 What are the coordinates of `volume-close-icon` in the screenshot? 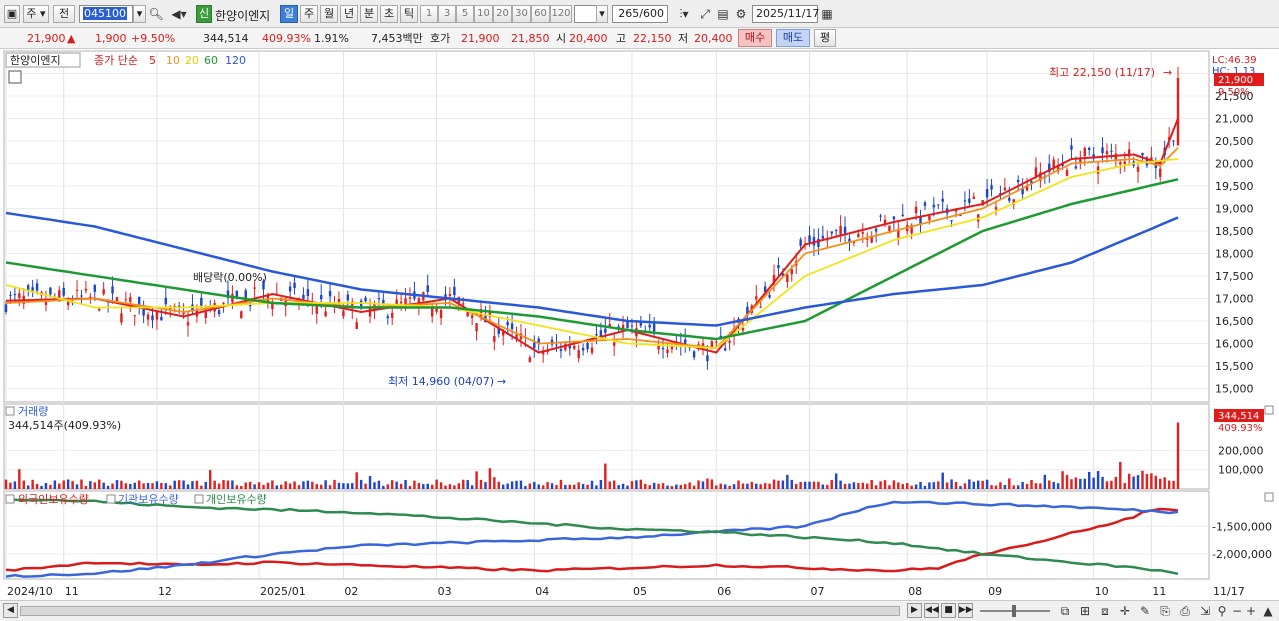 It's located at (1269, 410).